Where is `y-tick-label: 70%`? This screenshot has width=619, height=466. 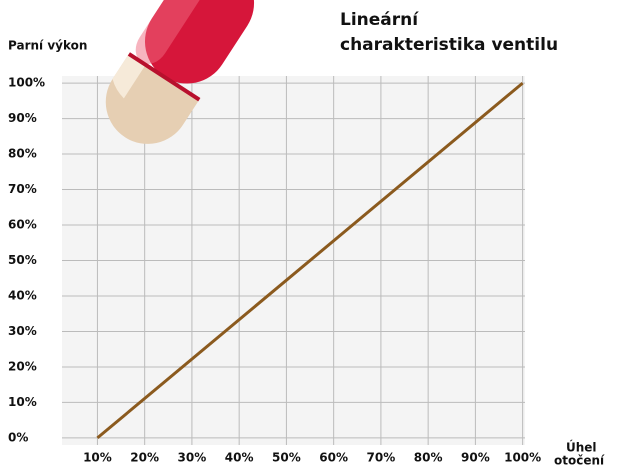 y-tick-label: 70% is located at coordinates (22, 189).